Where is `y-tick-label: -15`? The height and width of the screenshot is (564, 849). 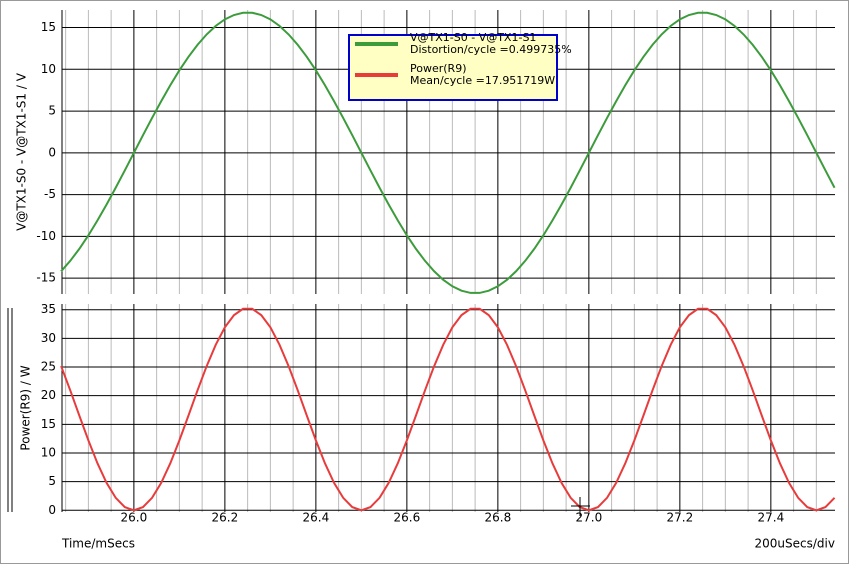
y-tick-label: -15 is located at coordinates (46, 278).